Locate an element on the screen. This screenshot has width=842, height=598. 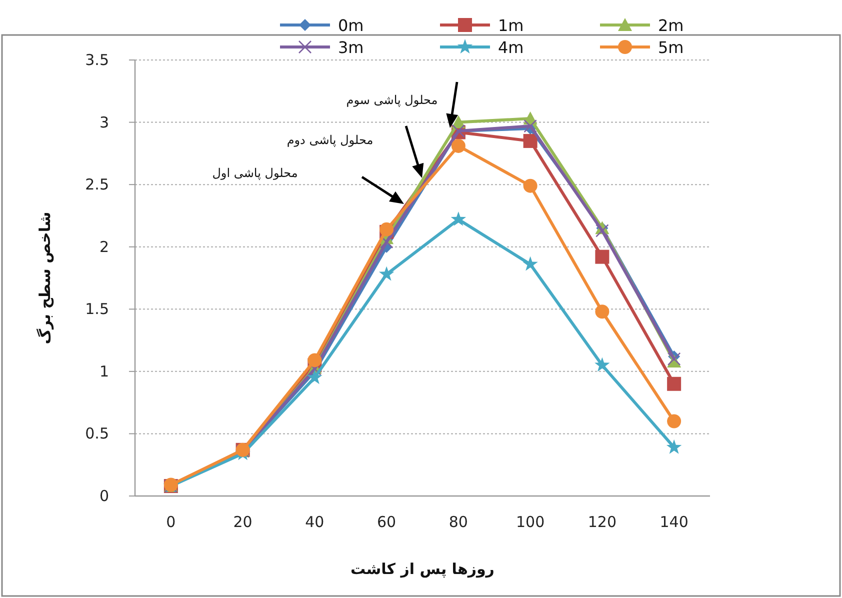
y-tick-label: 0.5 is located at coordinates (97, 433).